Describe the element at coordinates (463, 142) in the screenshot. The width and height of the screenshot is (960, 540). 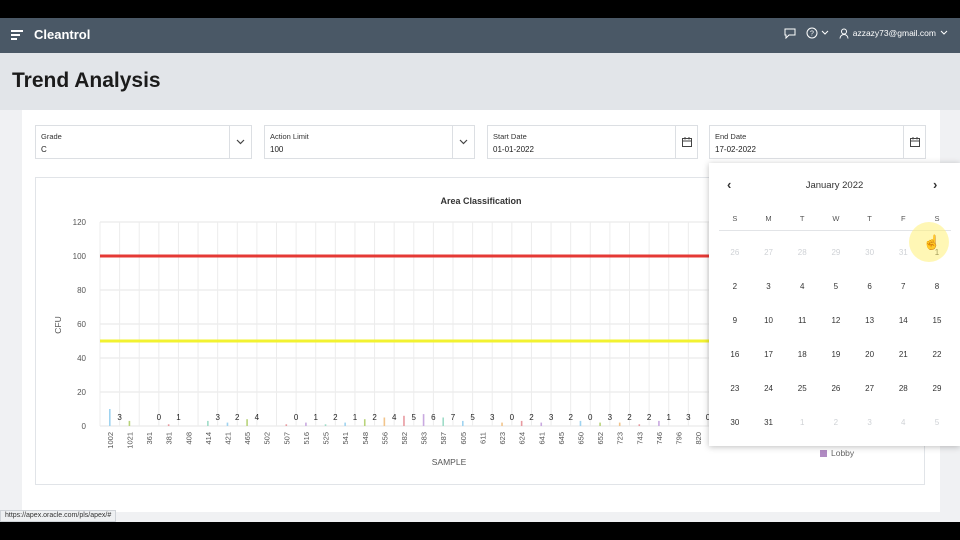
I see `action-limit-dropdown-button` at that location.